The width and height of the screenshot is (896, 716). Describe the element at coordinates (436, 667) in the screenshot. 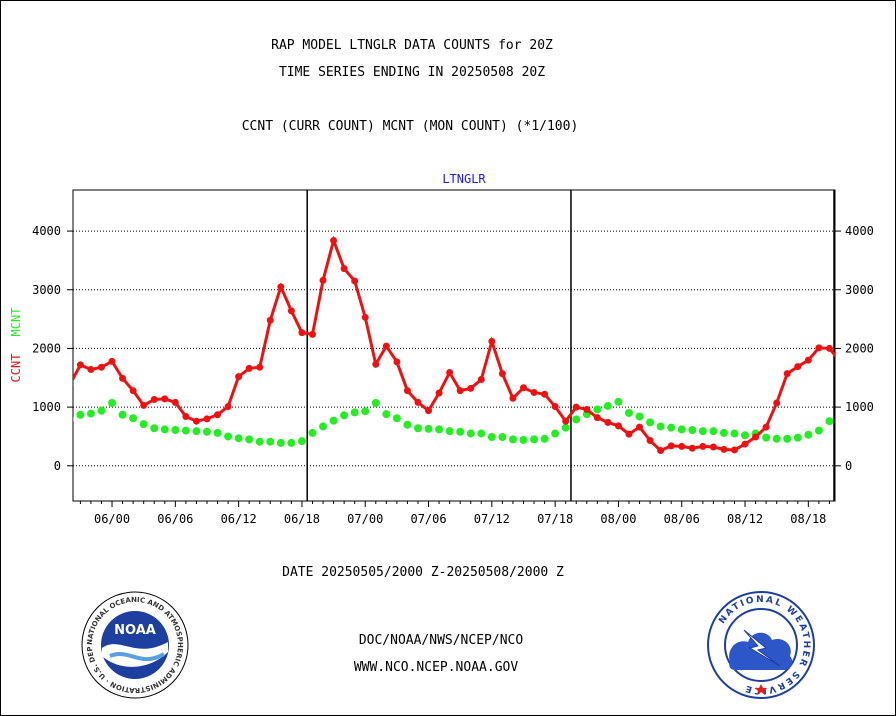

I see `website-link: WWW.NCO.NCEP.NOAA.GOV` at that location.